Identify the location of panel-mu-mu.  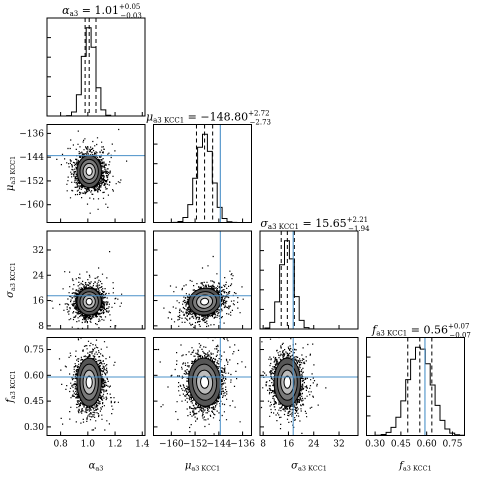
(202, 173).